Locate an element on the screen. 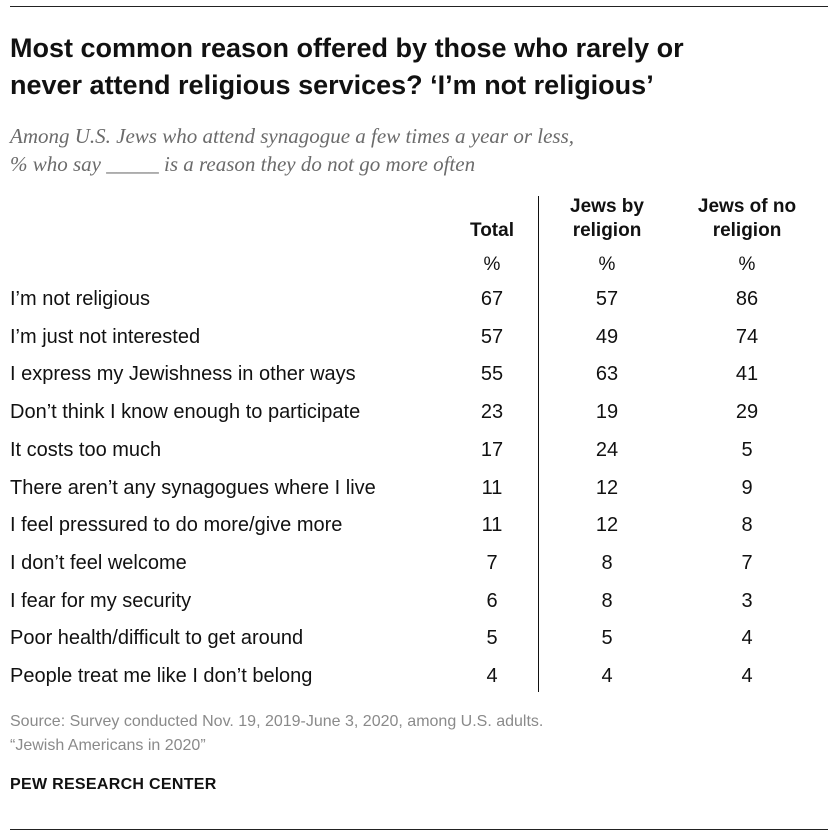 The height and width of the screenshot is (838, 838). top-rule is located at coordinates (419, 6).